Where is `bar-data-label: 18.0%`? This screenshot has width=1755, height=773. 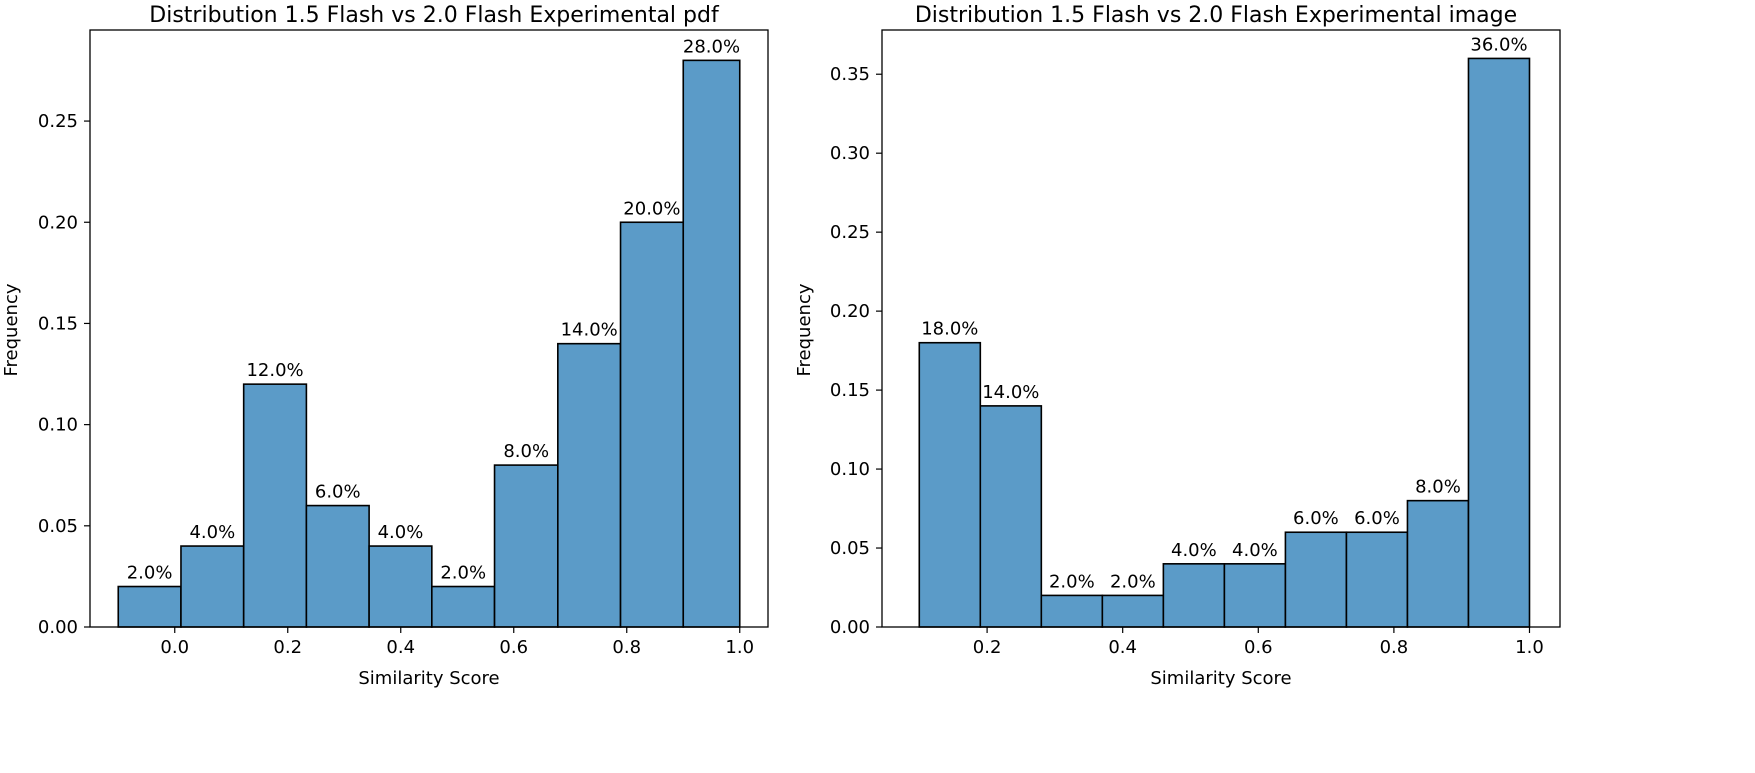 bar-data-label: 18.0% is located at coordinates (949, 329).